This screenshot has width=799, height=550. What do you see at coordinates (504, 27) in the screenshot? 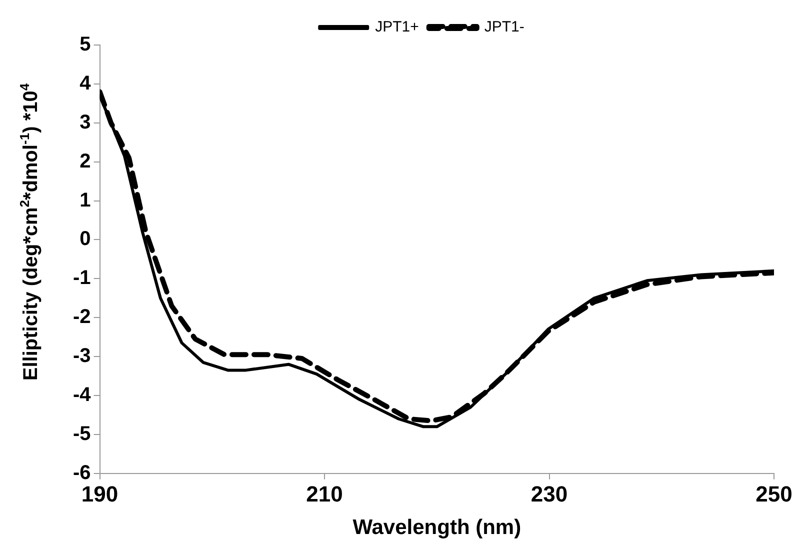
I see `legend-label: JPT1-` at bounding box center [504, 27].